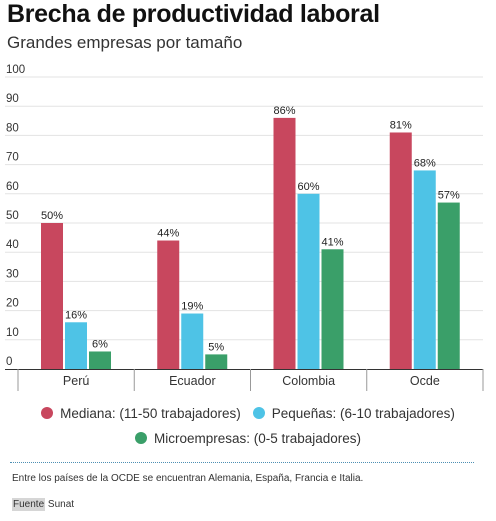  What do you see at coordinates (15, 70) in the screenshot?
I see `y-tick-label: 100` at bounding box center [15, 70].